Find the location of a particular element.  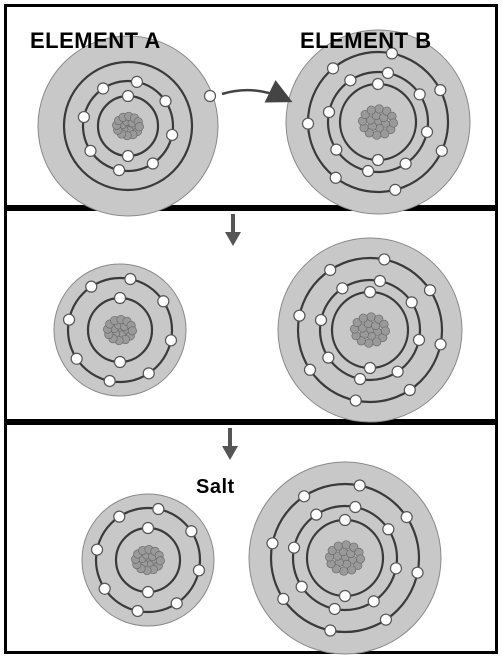

transferred-electron is located at coordinates (210, 96).